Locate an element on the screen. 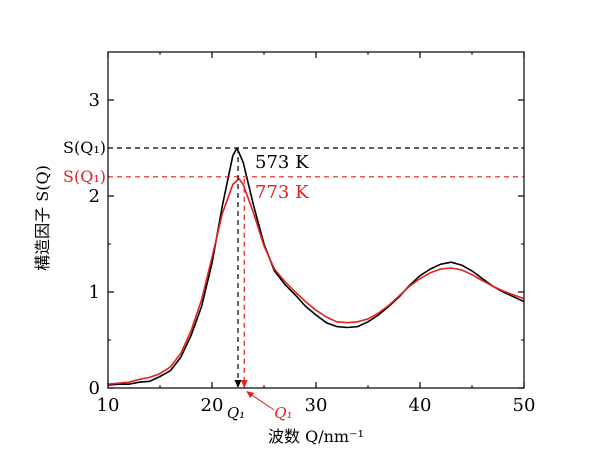 This screenshot has height=467, width=610. x-tick-label: 50 is located at coordinates (524, 405).